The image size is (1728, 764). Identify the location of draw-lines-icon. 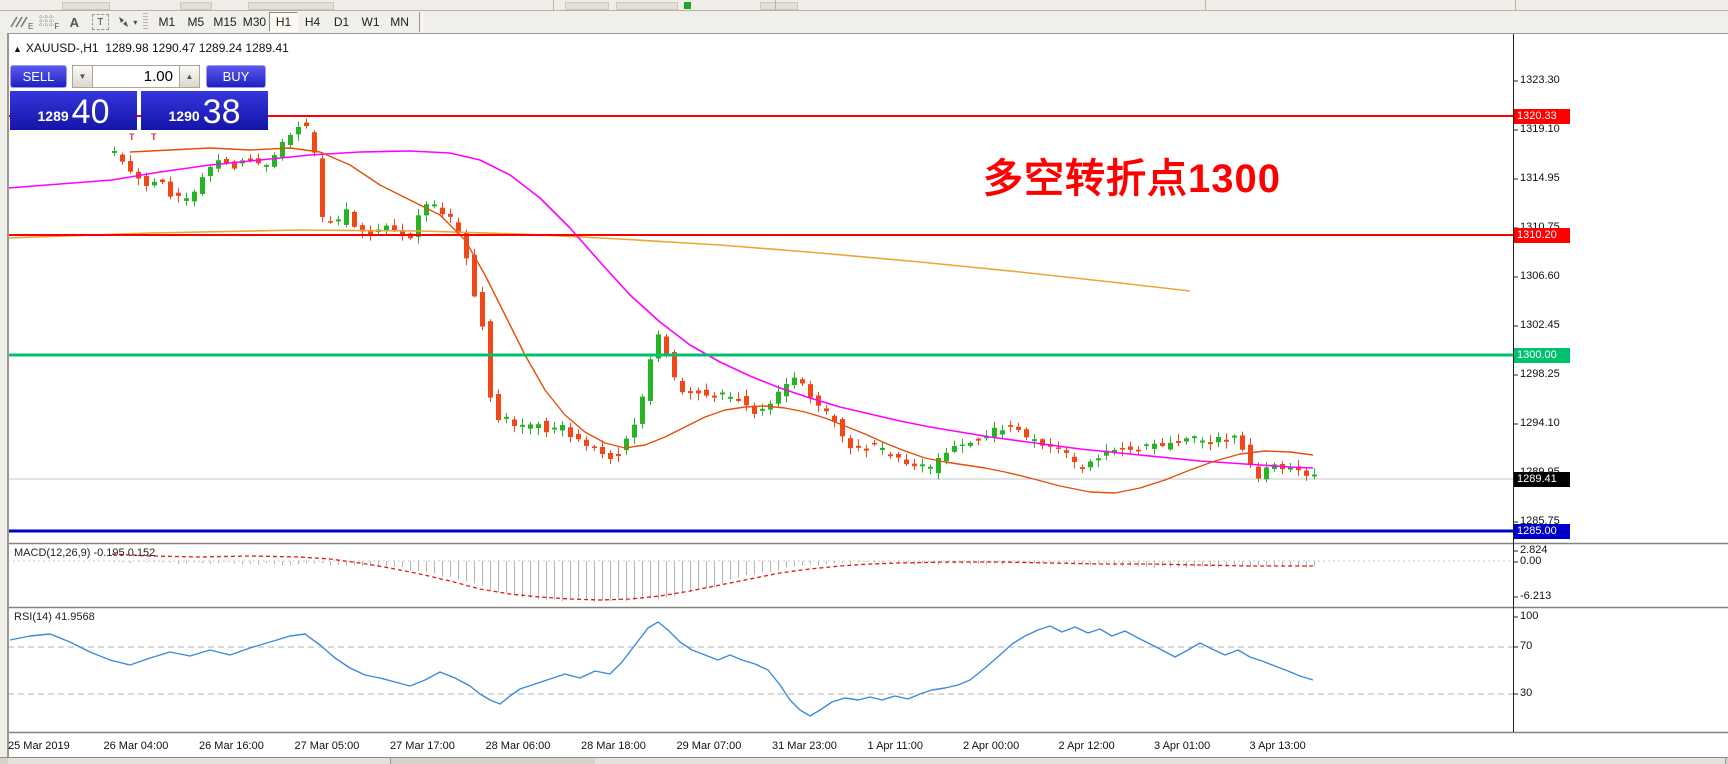
(19, 22).